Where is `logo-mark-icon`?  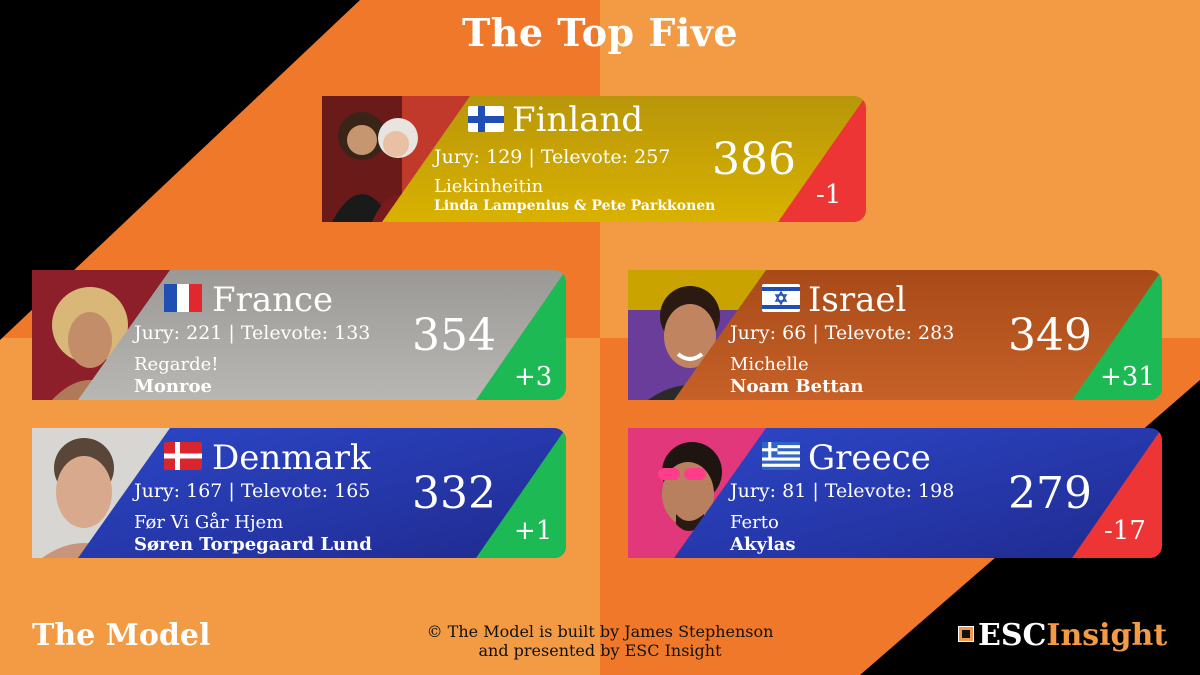
logo-mark-icon is located at coordinates (966, 634).